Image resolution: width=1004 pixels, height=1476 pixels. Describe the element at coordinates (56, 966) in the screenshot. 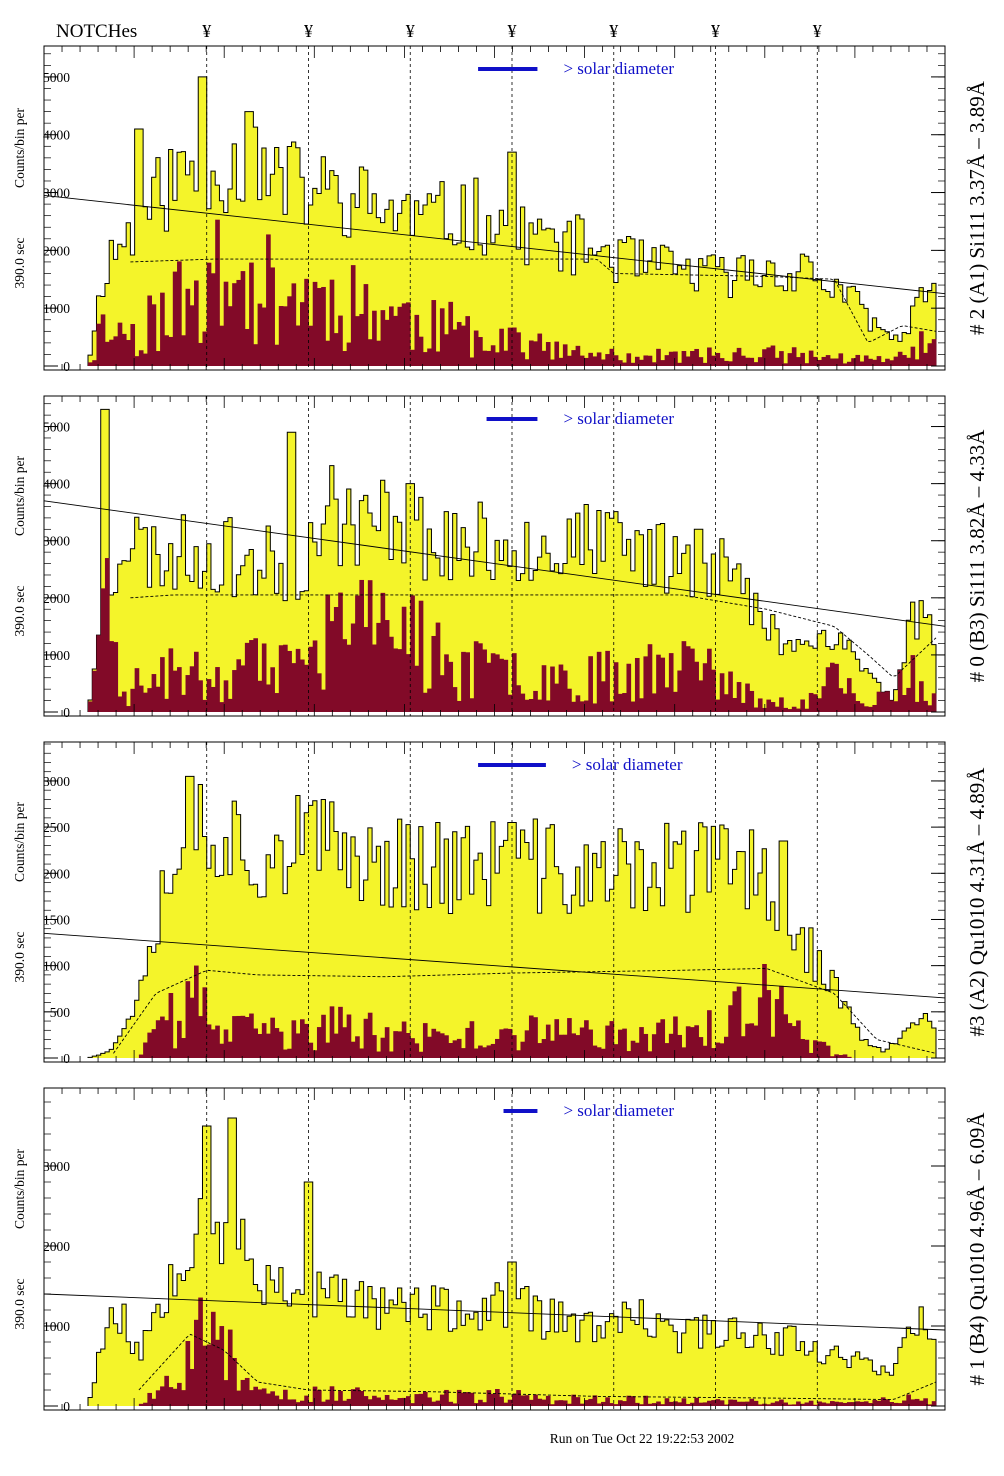

I see `ytick-label: 1000` at that location.